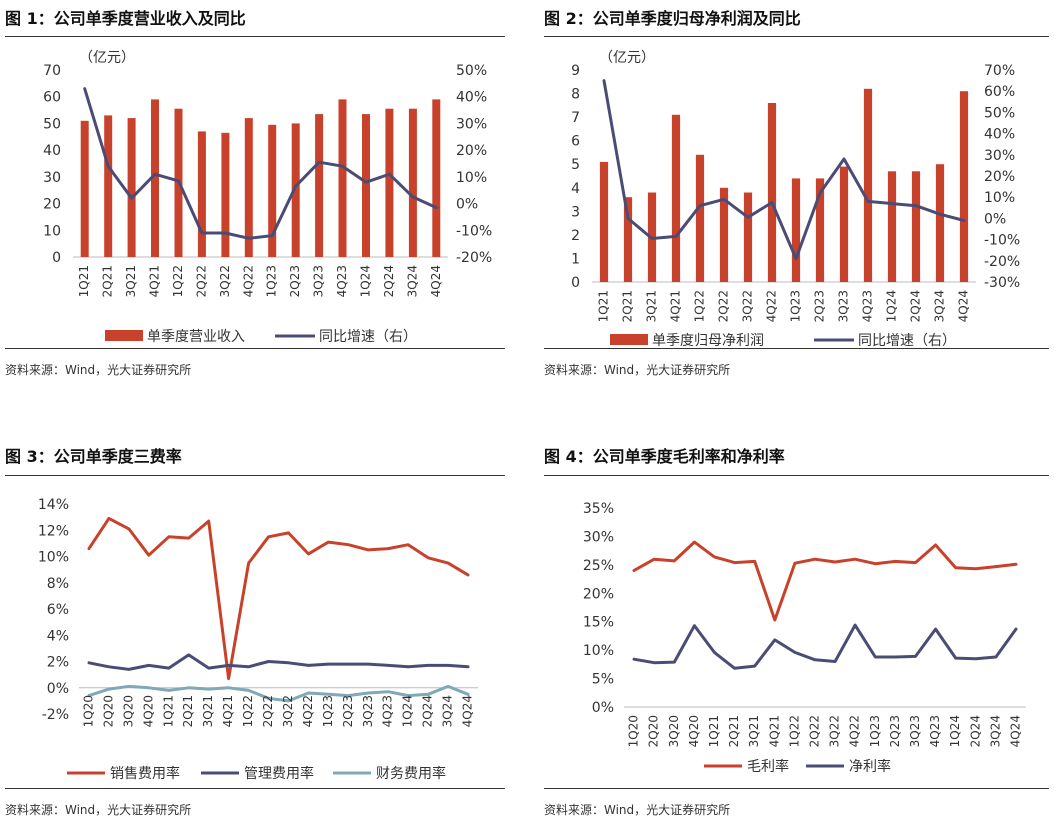 This screenshot has height=820, width=1054. I want to click on y-left-tick-label: 70, so click(52, 71).